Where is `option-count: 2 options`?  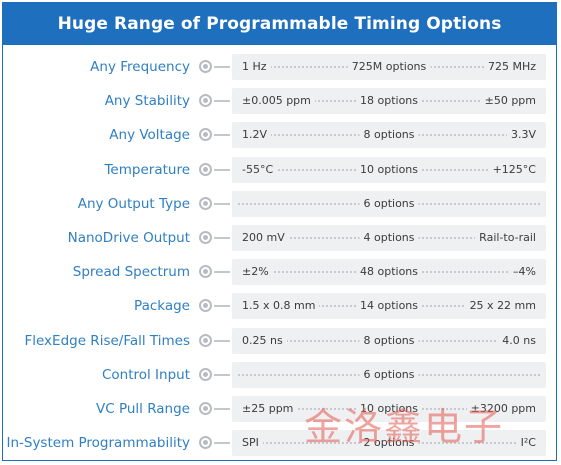
option-count: 2 options is located at coordinates (389, 443).